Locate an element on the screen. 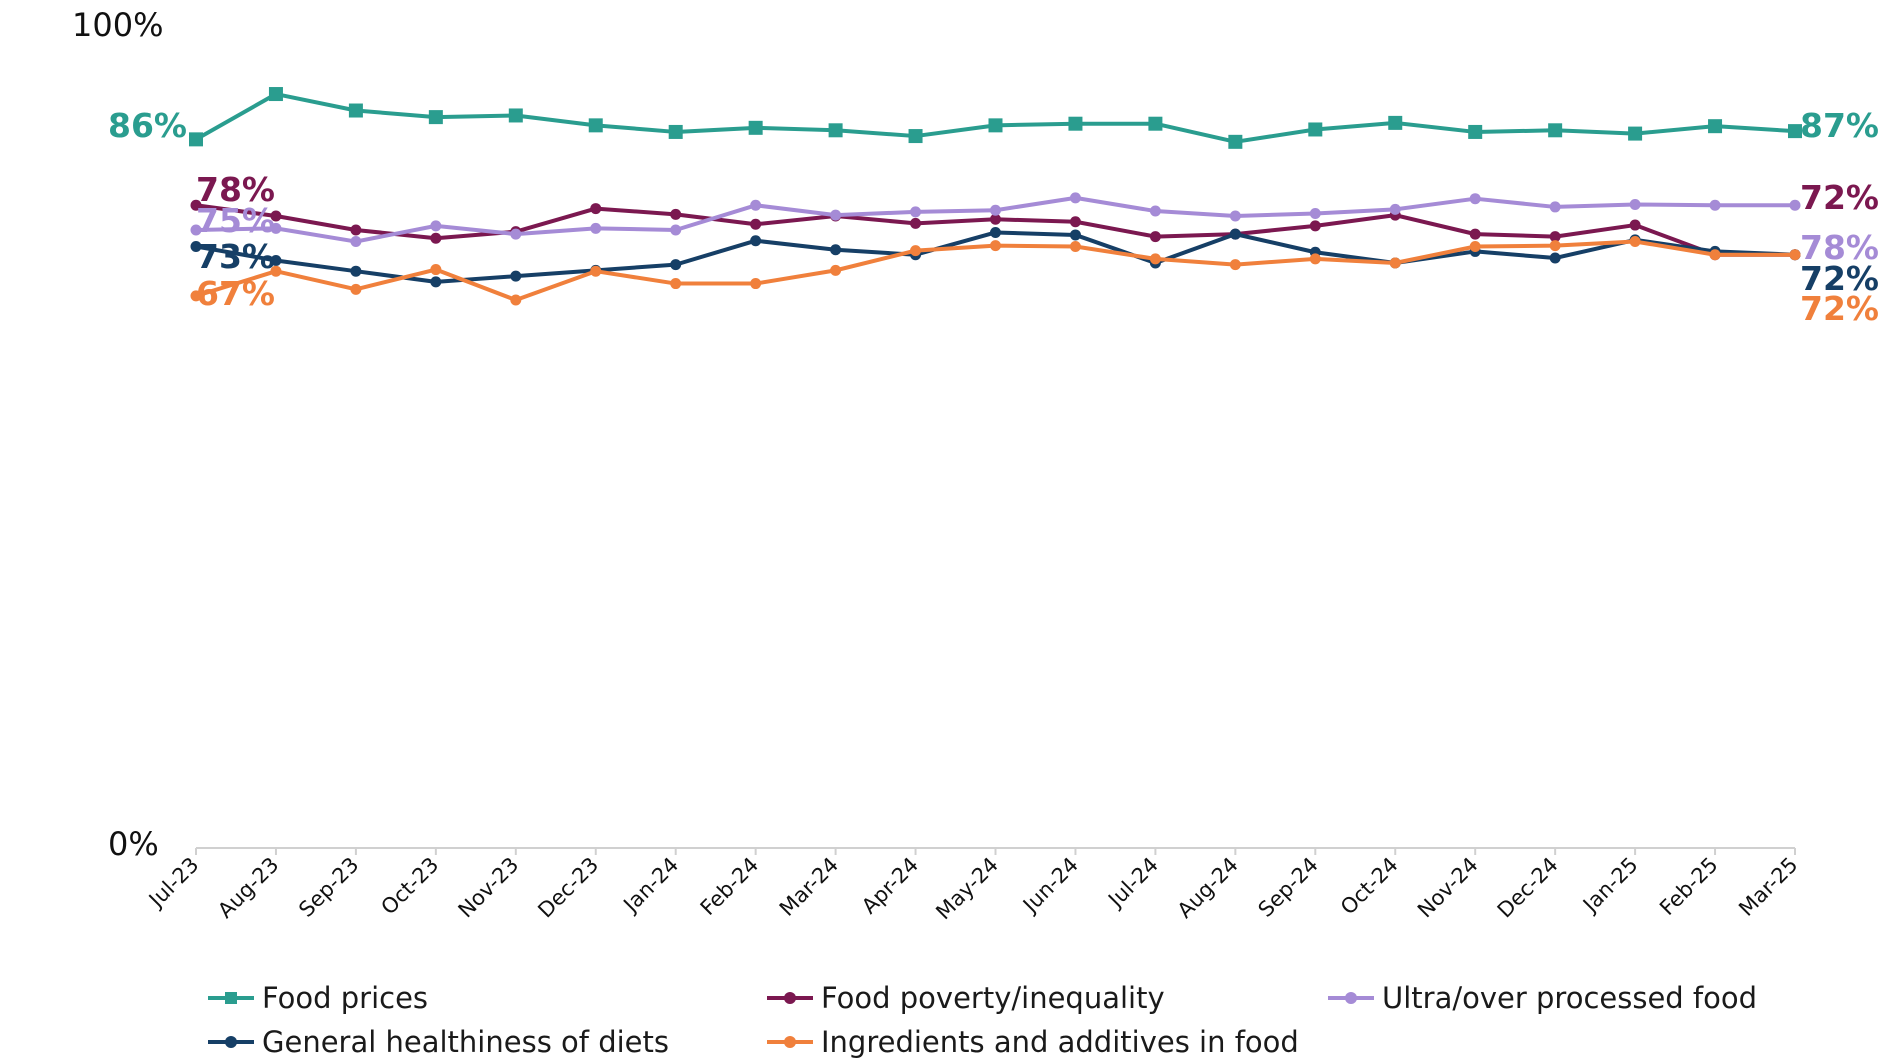 Image resolution: width=1884 pixels, height=1059 pixels. start-value-label: 73% is located at coordinates (235, 256).